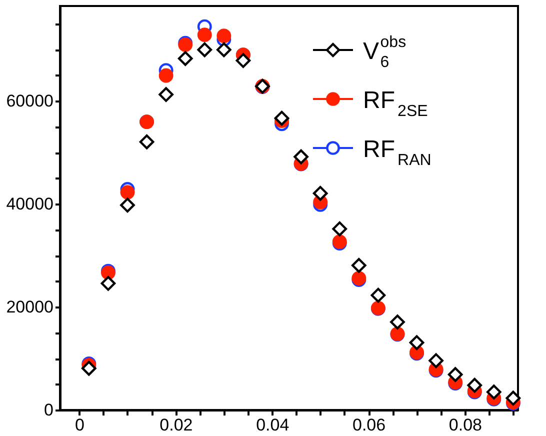 The width and height of the screenshot is (546, 436). Describe the element at coordinates (49, 410) in the screenshot. I see `y-tick-label: 0` at that location.